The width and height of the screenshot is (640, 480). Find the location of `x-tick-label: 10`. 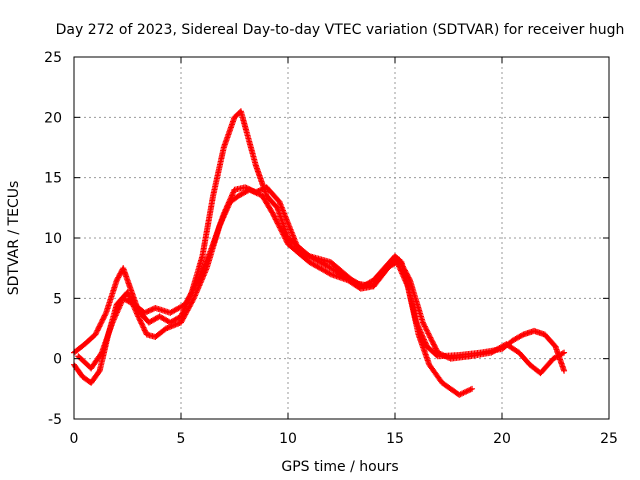

x-tick-label: 10 is located at coordinates (288, 439).